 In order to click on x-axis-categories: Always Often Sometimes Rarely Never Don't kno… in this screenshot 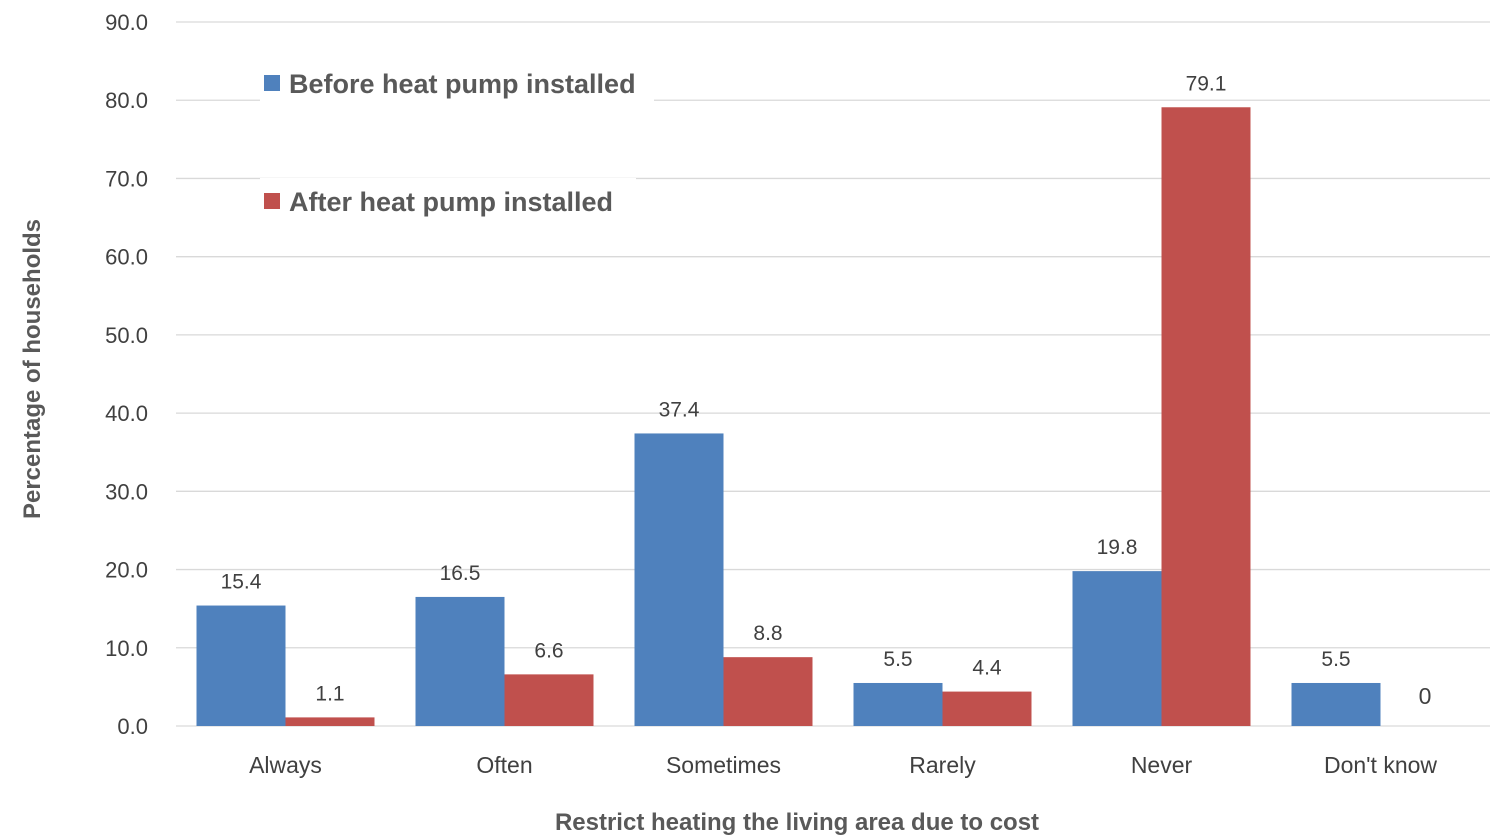, I will do `click(843, 765)`.